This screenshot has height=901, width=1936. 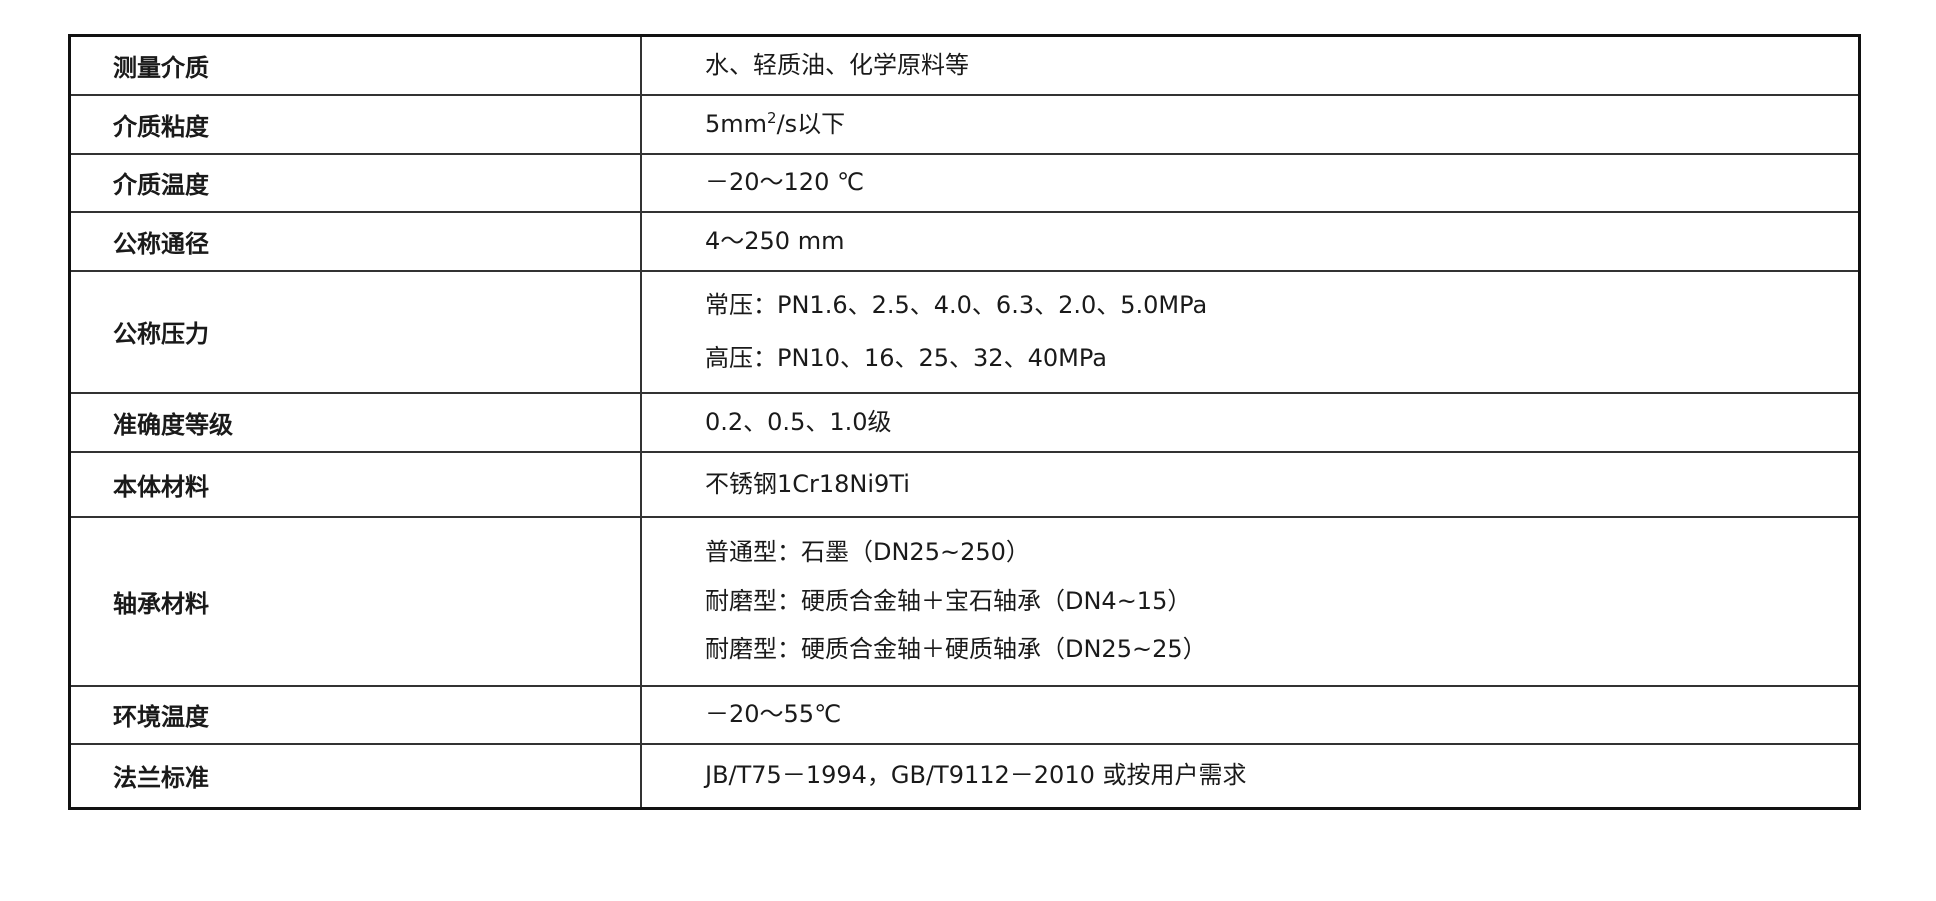 What do you see at coordinates (906, 357) in the screenshot?
I see `value-line: 高压：PN10、16、25、32、40MPa` at bounding box center [906, 357].